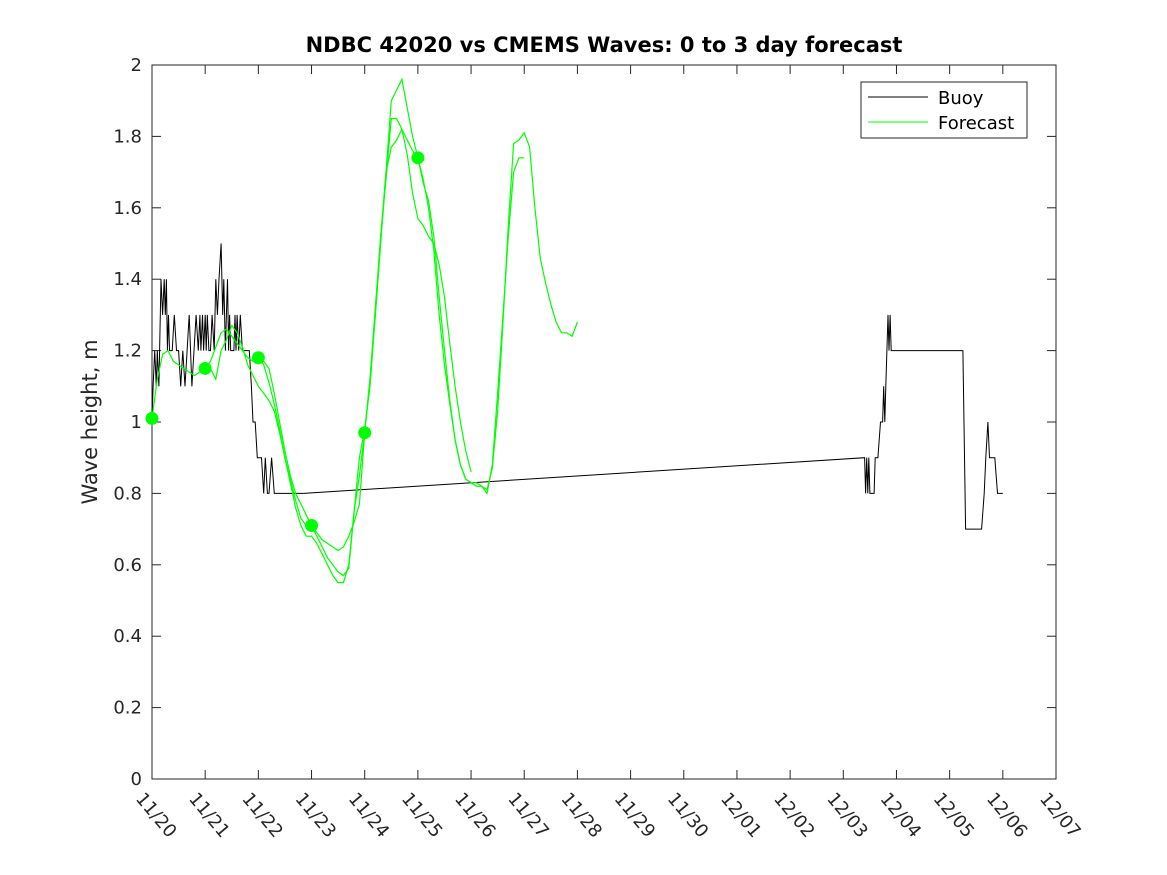 Image resolution: width=1167 pixels, height=875 pixels. What do you see at coordinates (127, 208) in the screenshot?
I see `y-tick-label: 1.6` at bounding box center [127, 208].